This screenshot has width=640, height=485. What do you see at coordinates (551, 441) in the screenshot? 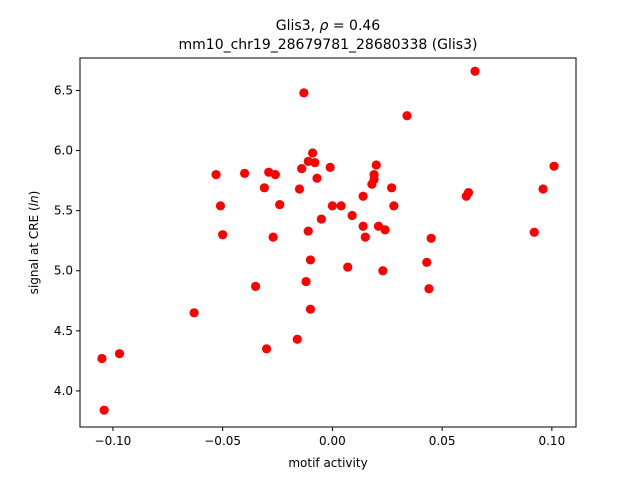
I see `x-tick-label: 0.10` at bounding box center [551, 441].